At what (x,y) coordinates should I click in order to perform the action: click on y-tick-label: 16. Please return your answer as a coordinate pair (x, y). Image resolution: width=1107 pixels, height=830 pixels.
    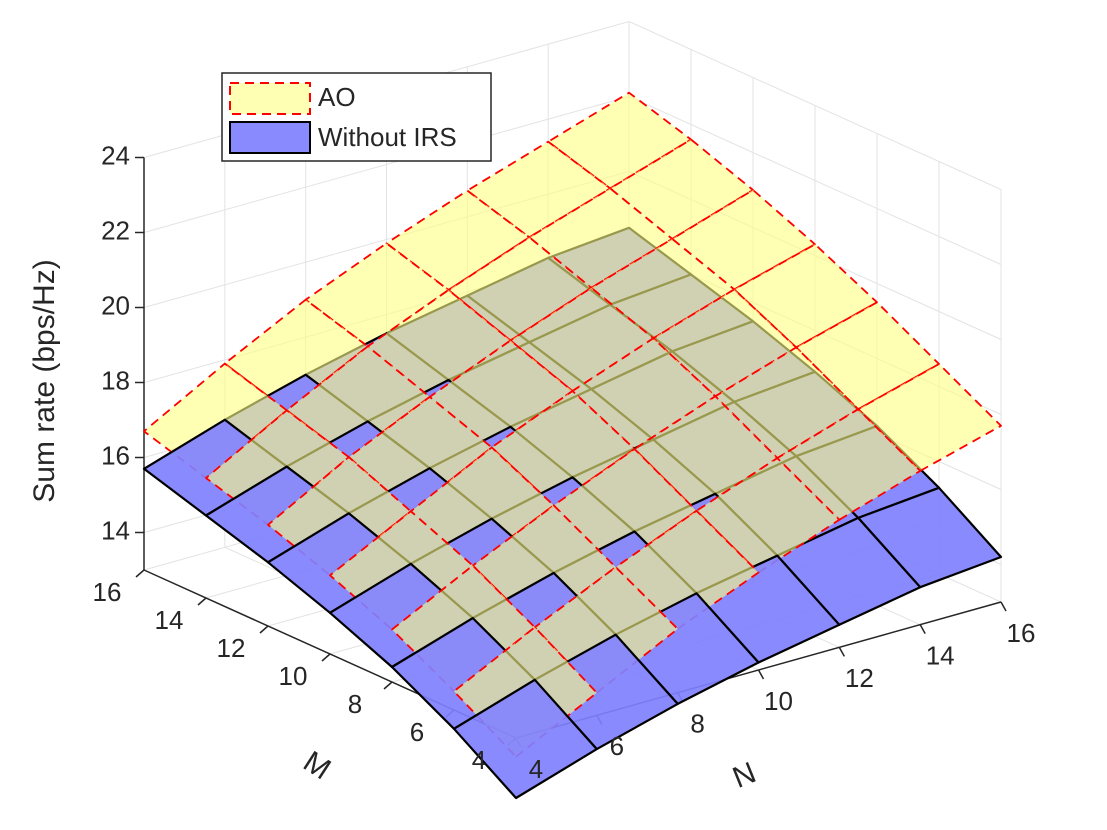
    Looking at the image, I should click on (107, 592).